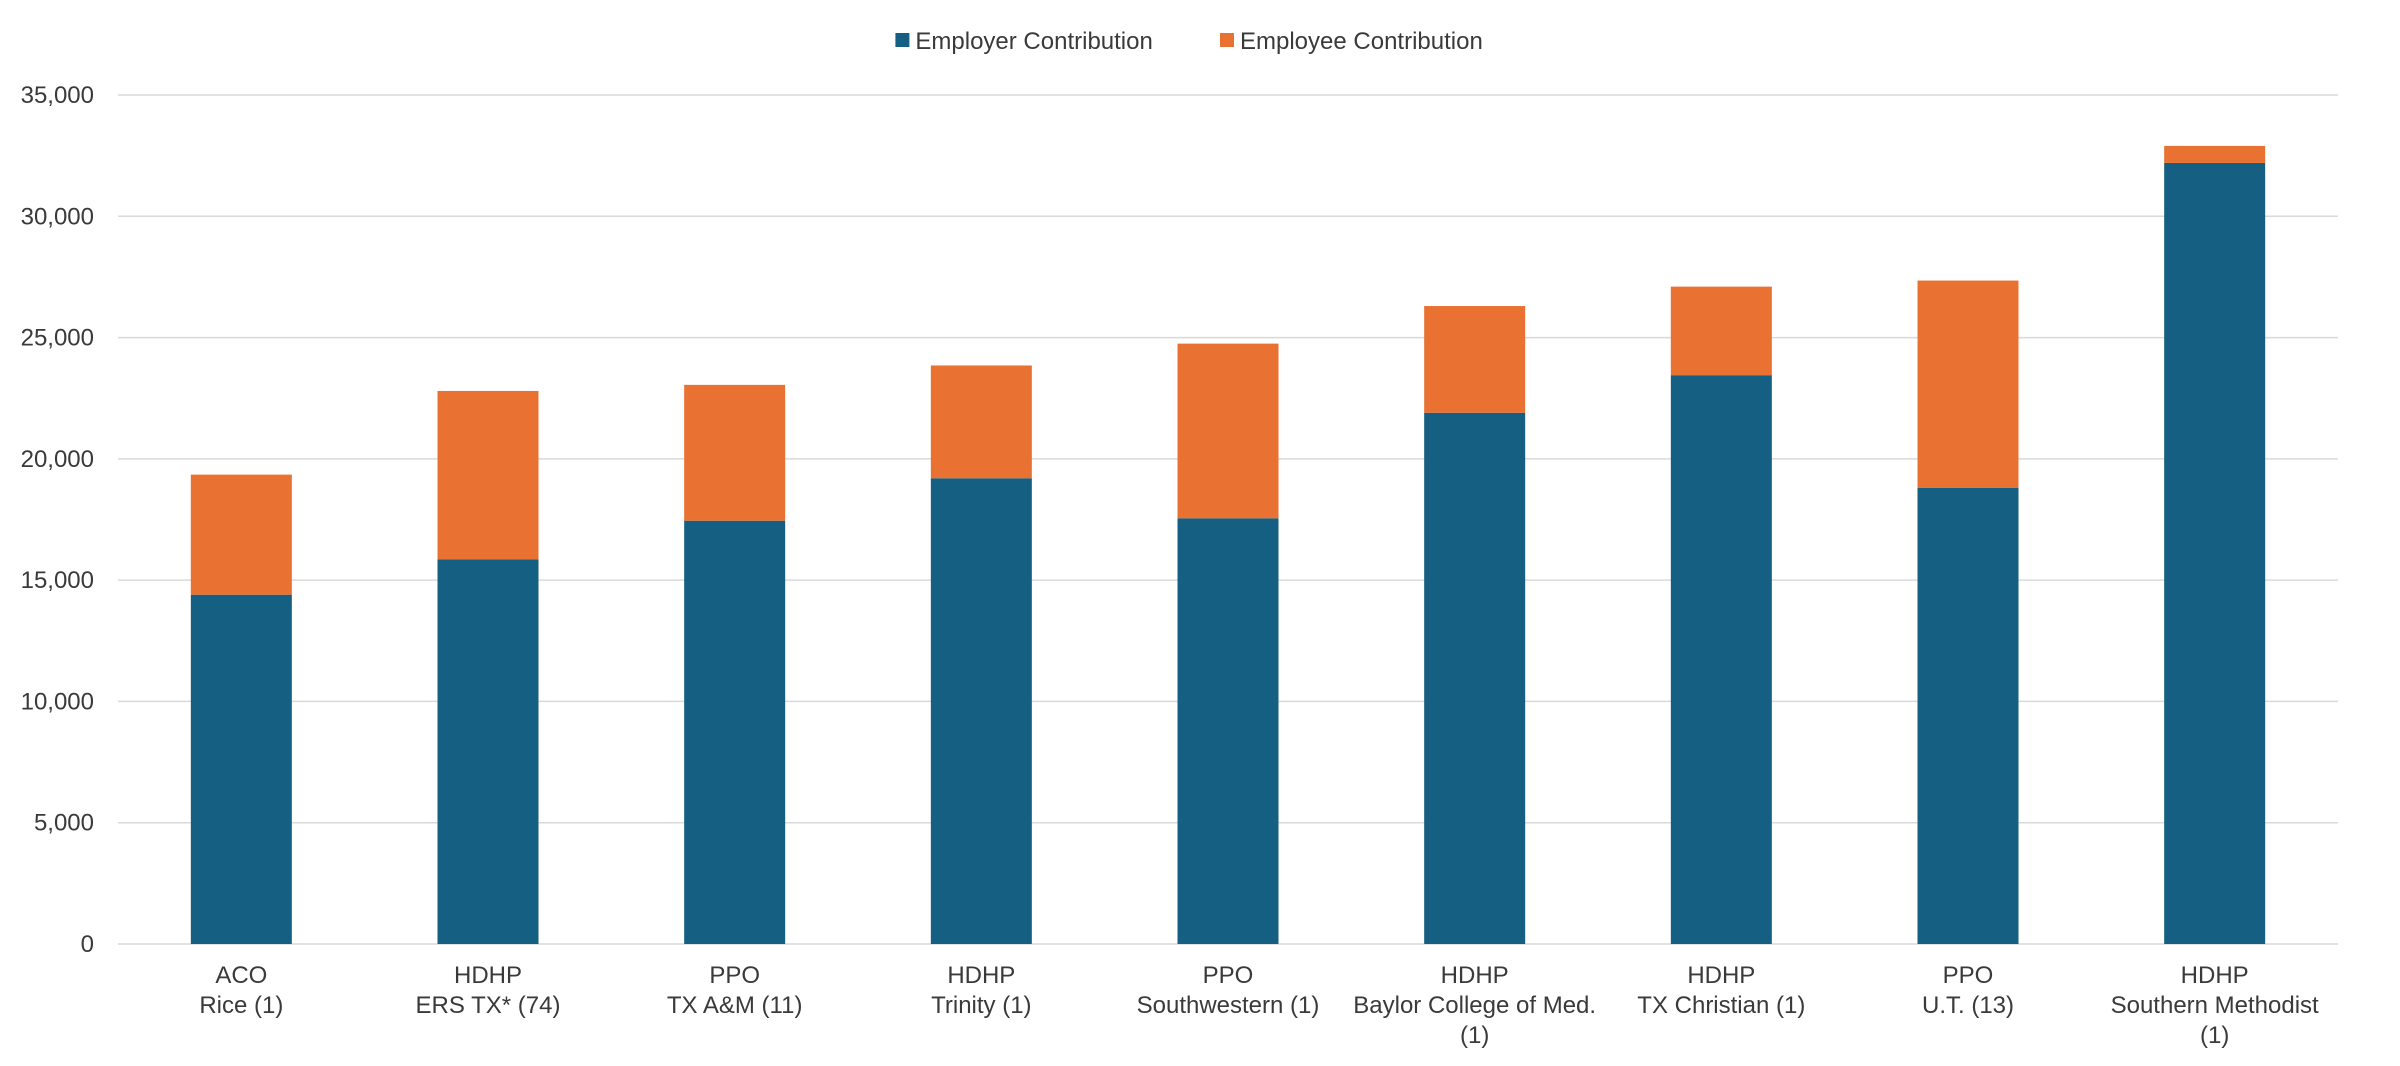 The image size is (2400, 1066). I want to click on y-tick-label: 5,000, so click(64, 823).